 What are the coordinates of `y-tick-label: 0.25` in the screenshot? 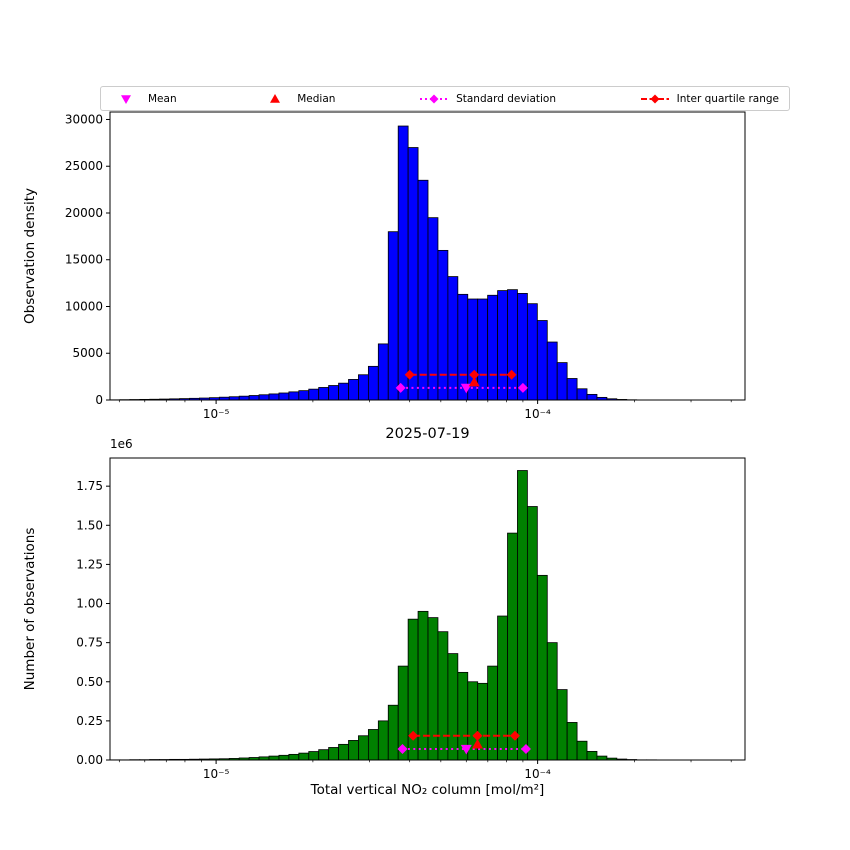 It's located at (89, 721).